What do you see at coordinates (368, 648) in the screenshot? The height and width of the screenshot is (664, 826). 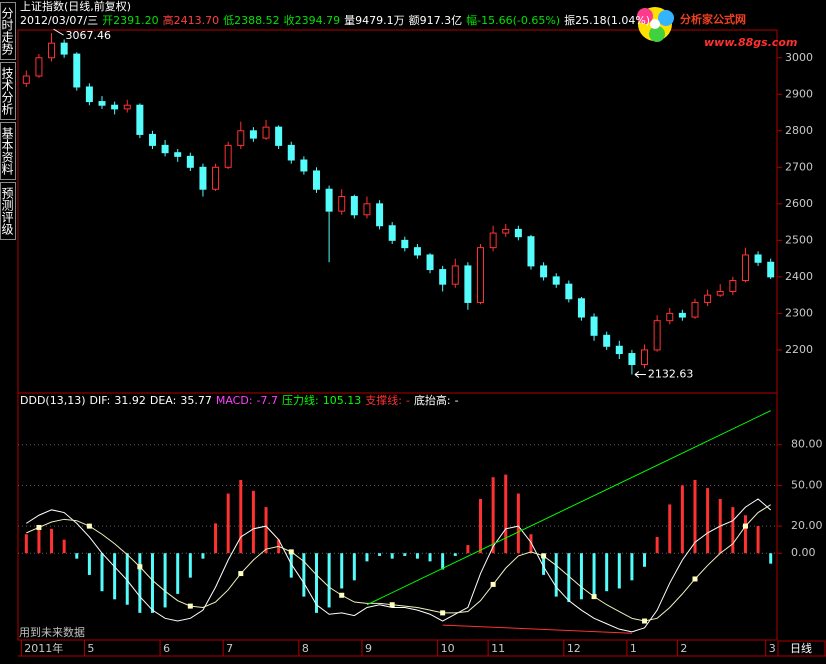 I see `x-tick-label: 9` at bounding box center [368, 648].